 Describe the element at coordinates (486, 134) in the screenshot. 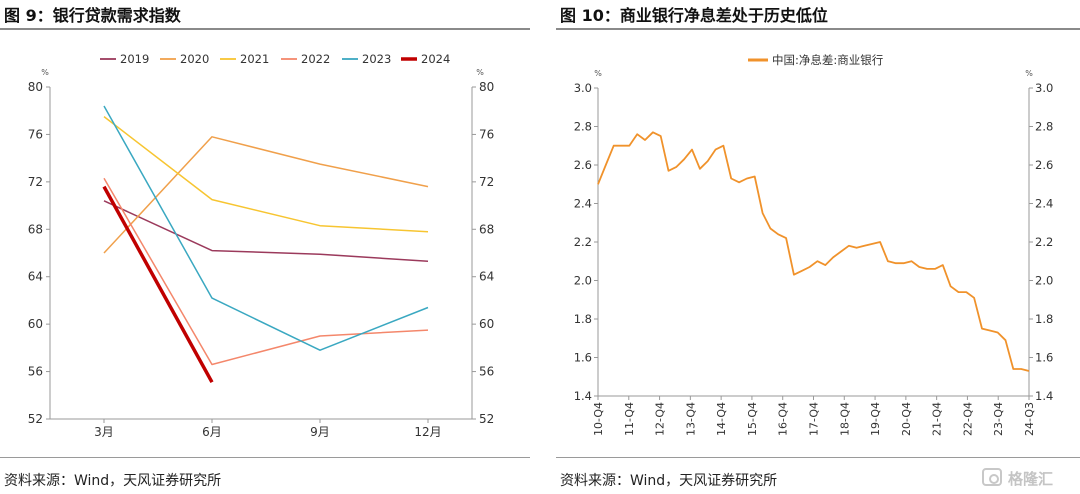

I see `y-tick-label-right-76: 76` at that location.